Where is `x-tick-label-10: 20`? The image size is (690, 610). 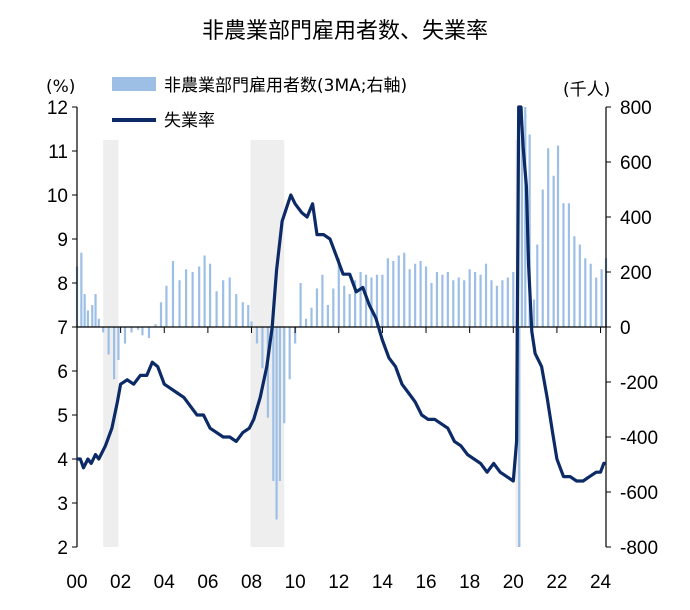 x-tick-label-10: 20 is located at coordinates (513, 582).